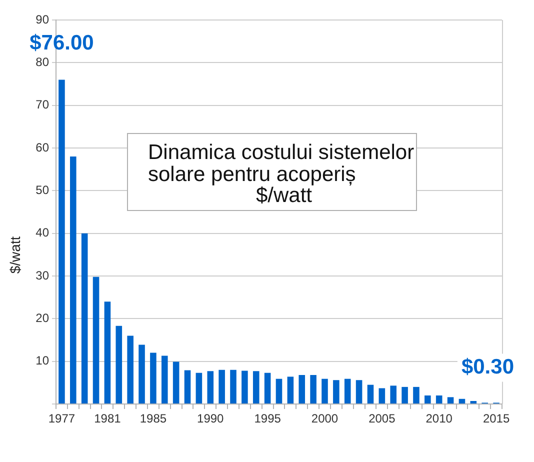 The width and height of the screenshot is (534, 462). What do you see at coordinates (43, 19) in the screenshot?
I see `y-tick-label: 90` at bounding box center [43, 19].